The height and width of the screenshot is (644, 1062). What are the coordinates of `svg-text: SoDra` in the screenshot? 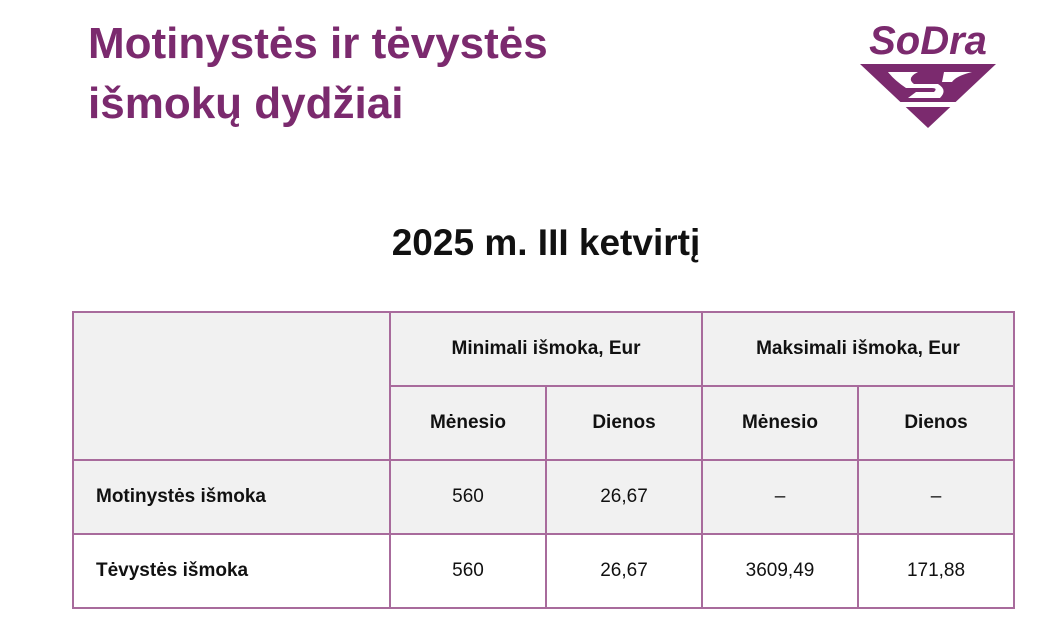 It's located at (928, 41).